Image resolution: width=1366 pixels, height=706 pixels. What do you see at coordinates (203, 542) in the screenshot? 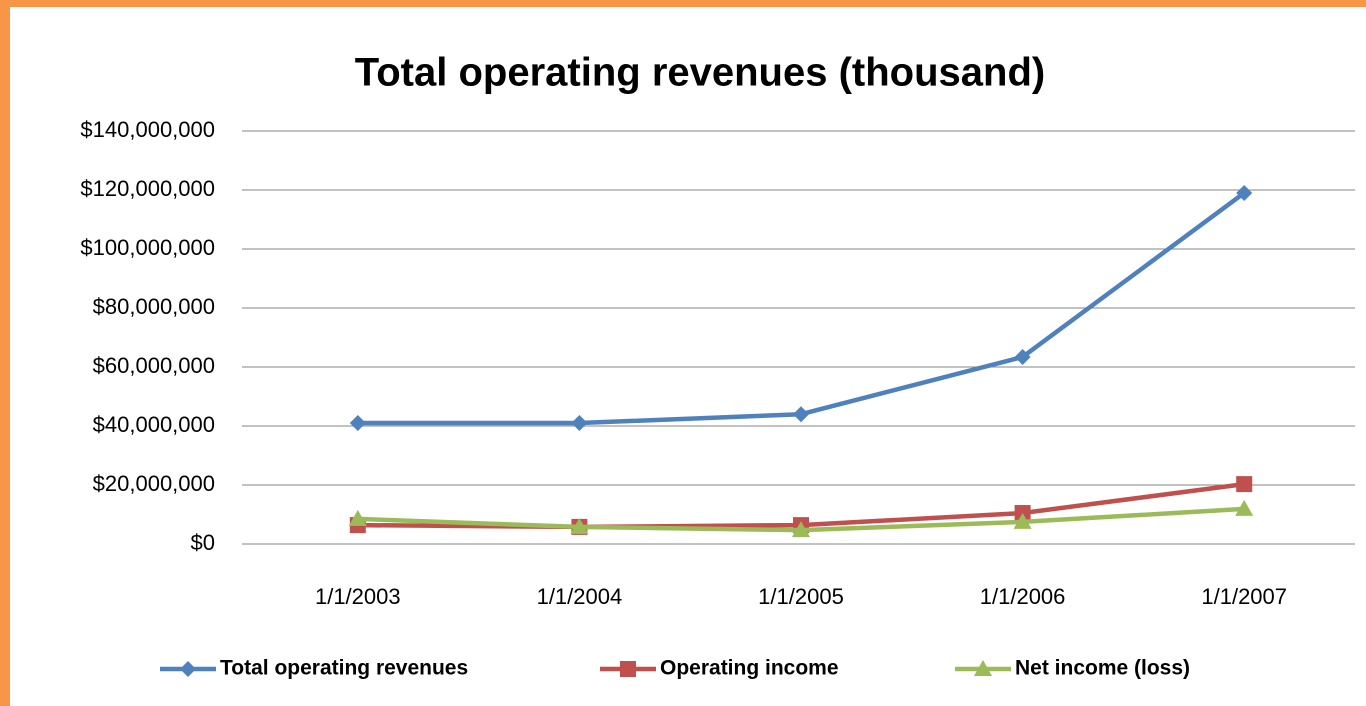
I see `y-tick-label: $0` at bounding box center [203, 542].